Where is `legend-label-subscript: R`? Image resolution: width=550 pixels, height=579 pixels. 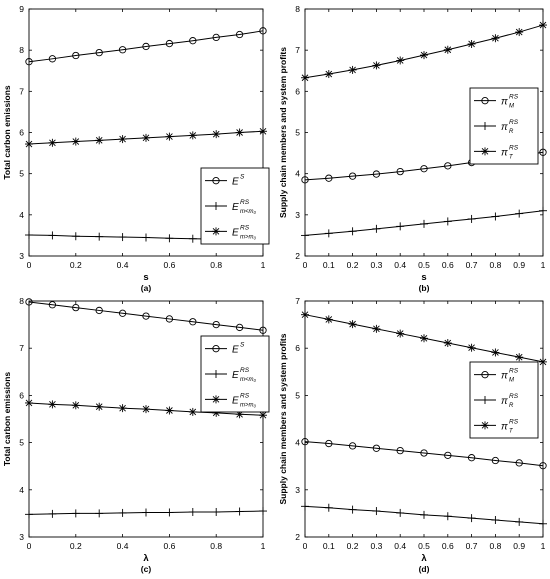 legend-label-subscript: R is located at coordinates (511, 406).